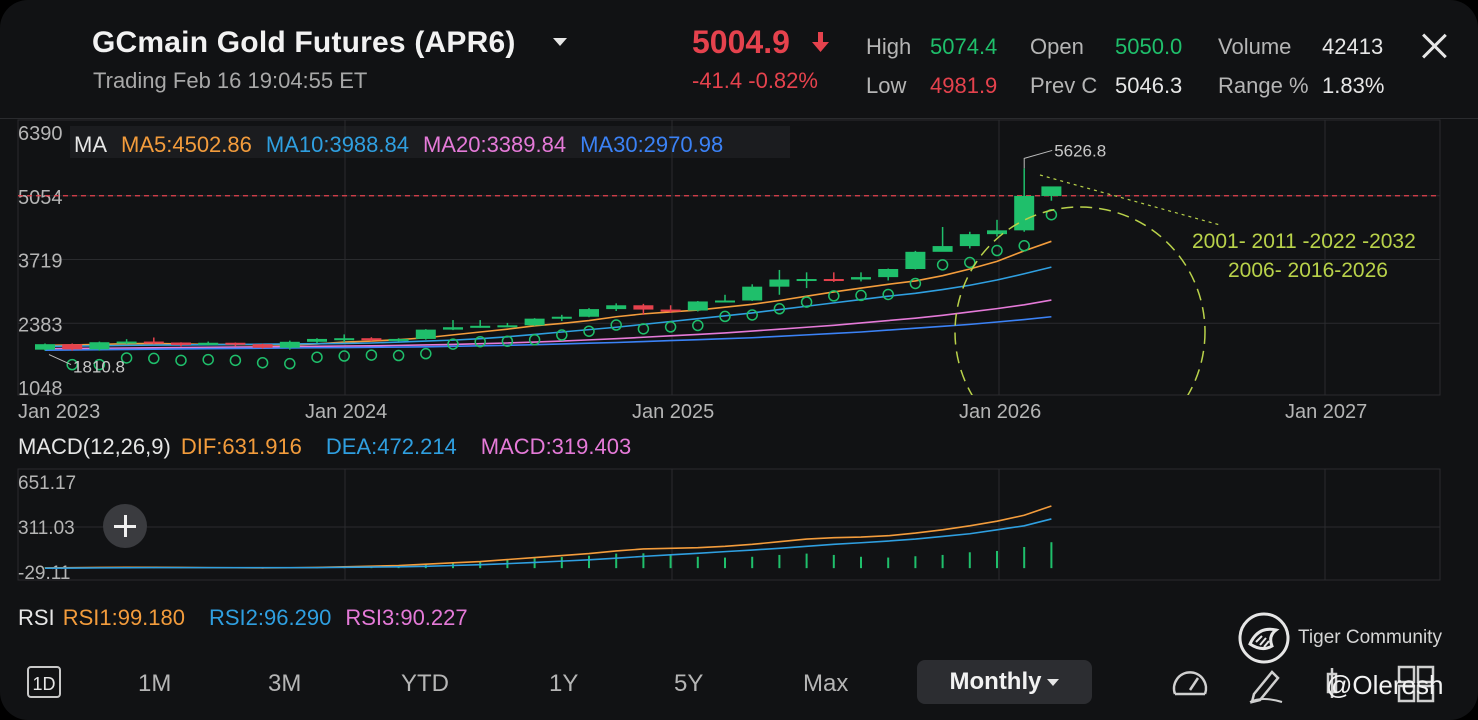 The height and width of the screenshot is (720, 1478). I want to click on tiger-community-label: Tiger Community, so click(1370, 637).